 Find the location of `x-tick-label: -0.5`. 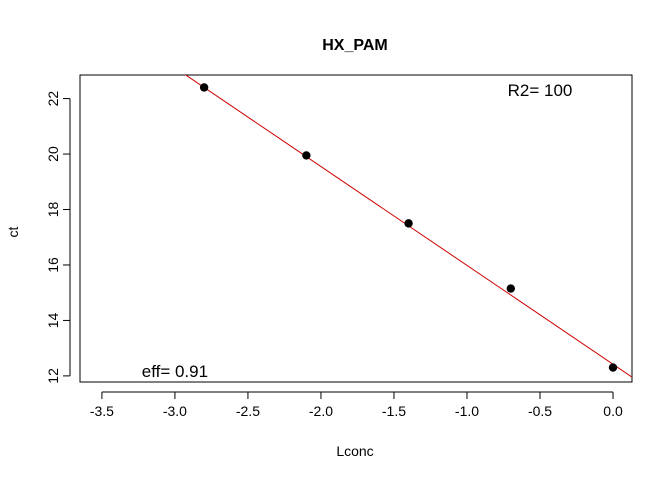

x-tick-label: -0.5 is located at coordinates (540, 411).